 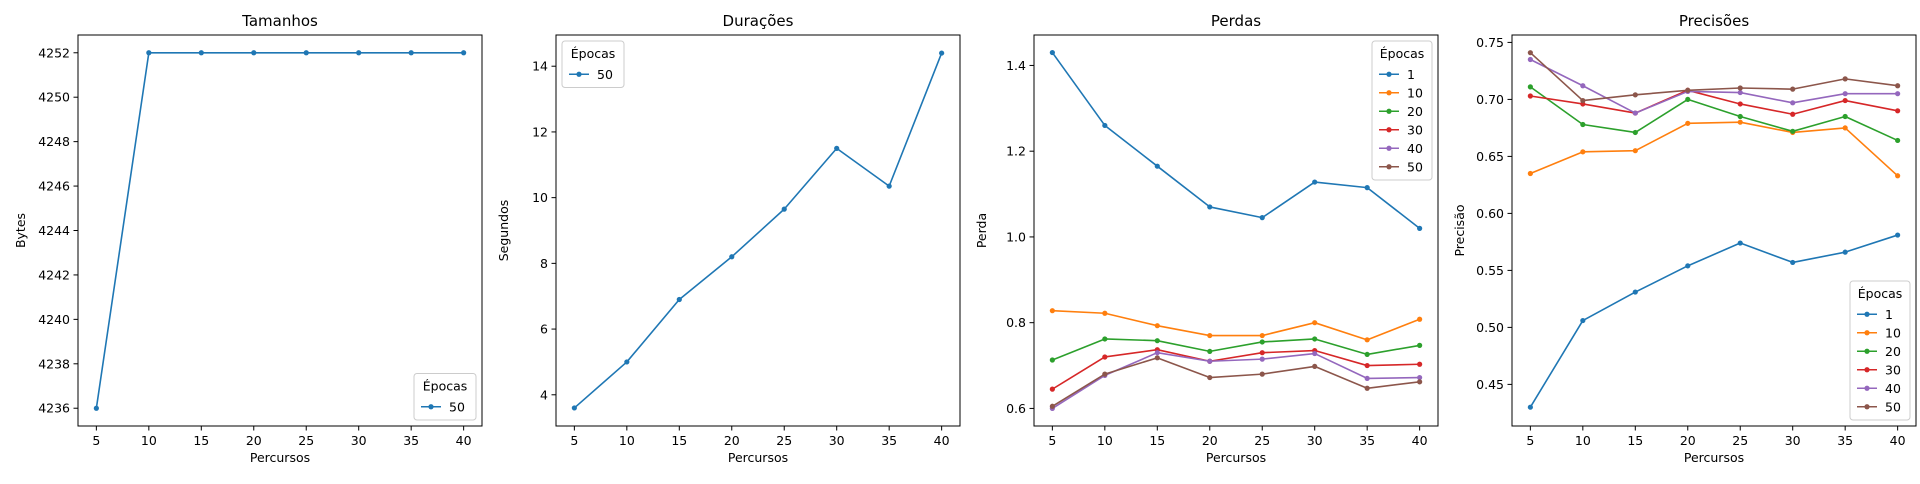 What do you see at coordinates (54, 97) in the screenshot?
I see `y-tick-label: 4250` at bounding box center [54, 97].